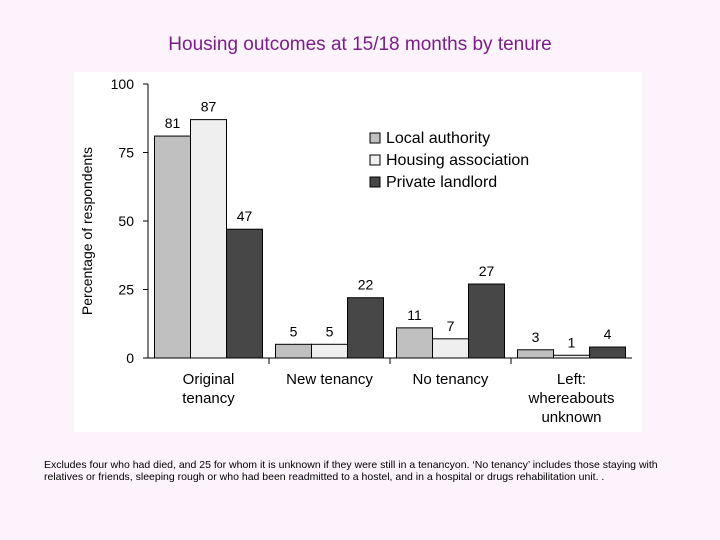  I want to click on legend-label: Housing association, so click(457, 160).